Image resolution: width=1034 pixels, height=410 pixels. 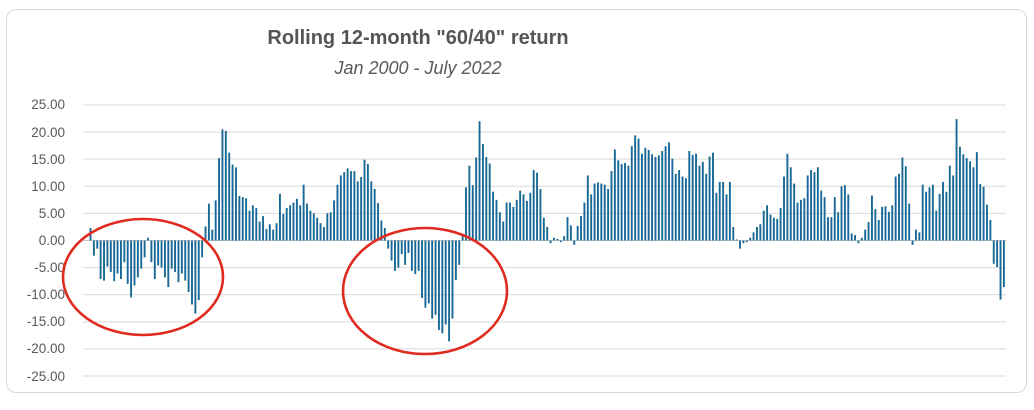 What do you see at coordinates (425, 291) in the screenshot?
I see `annotation-ellipse` at bounding box center [425, 291].